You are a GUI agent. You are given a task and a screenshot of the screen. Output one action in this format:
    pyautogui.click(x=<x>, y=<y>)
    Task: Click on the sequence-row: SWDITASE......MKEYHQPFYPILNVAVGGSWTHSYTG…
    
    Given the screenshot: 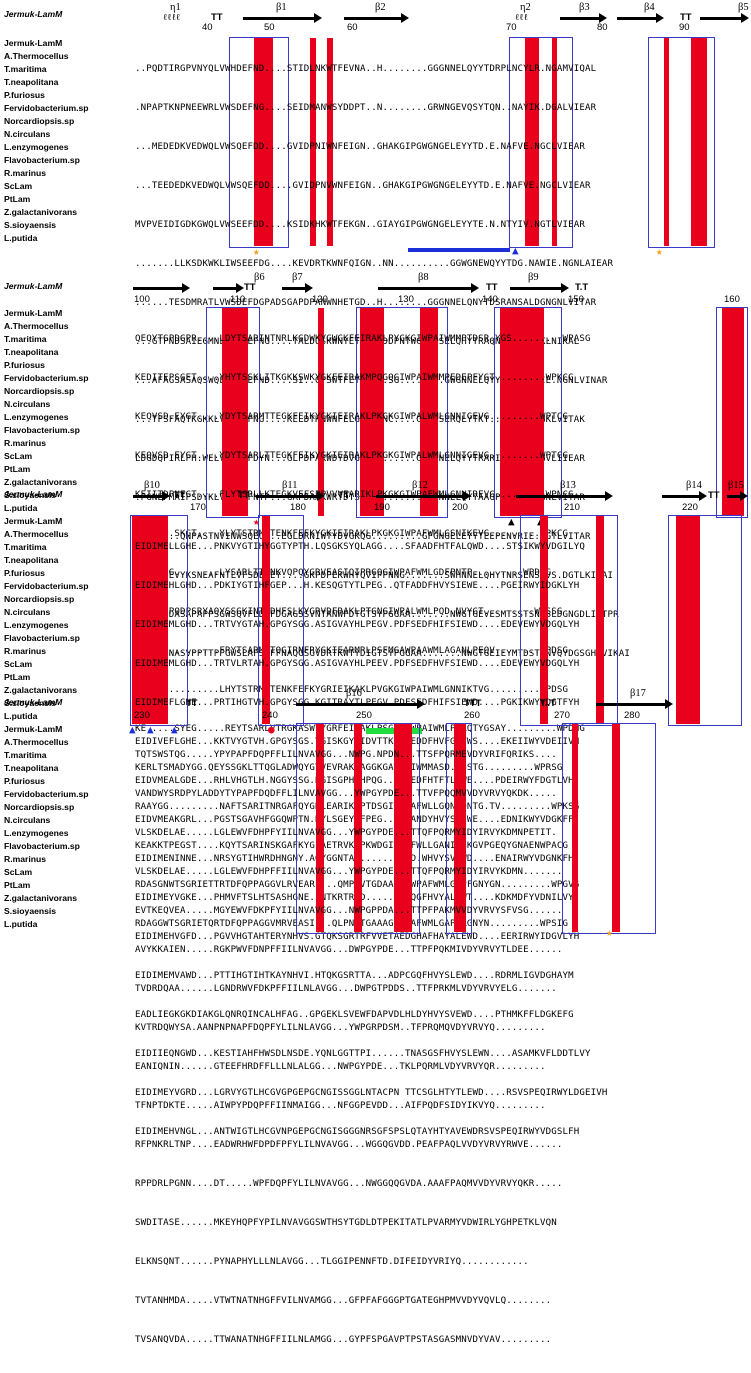 What is the action you would take?
    pyautogui.click(x=346, y=1223)
    